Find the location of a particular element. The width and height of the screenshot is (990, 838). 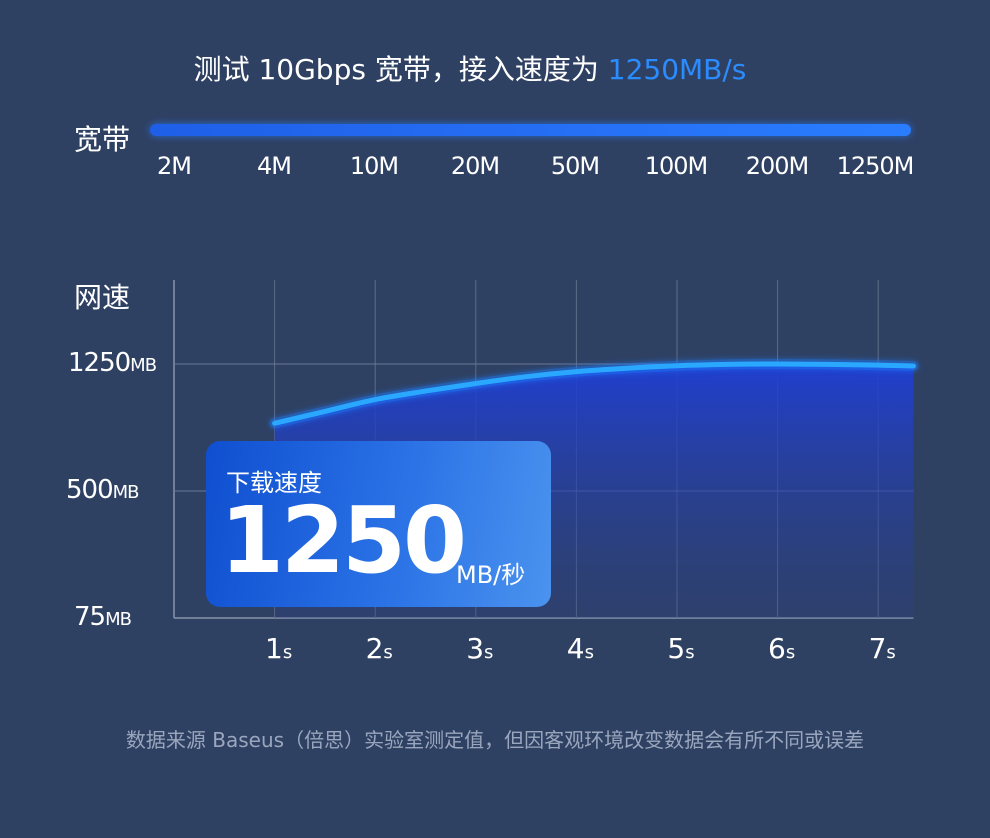

headline-prefix: 测试 10Gbps 宽带，接入速度为 is located at coordinates (400, 69).